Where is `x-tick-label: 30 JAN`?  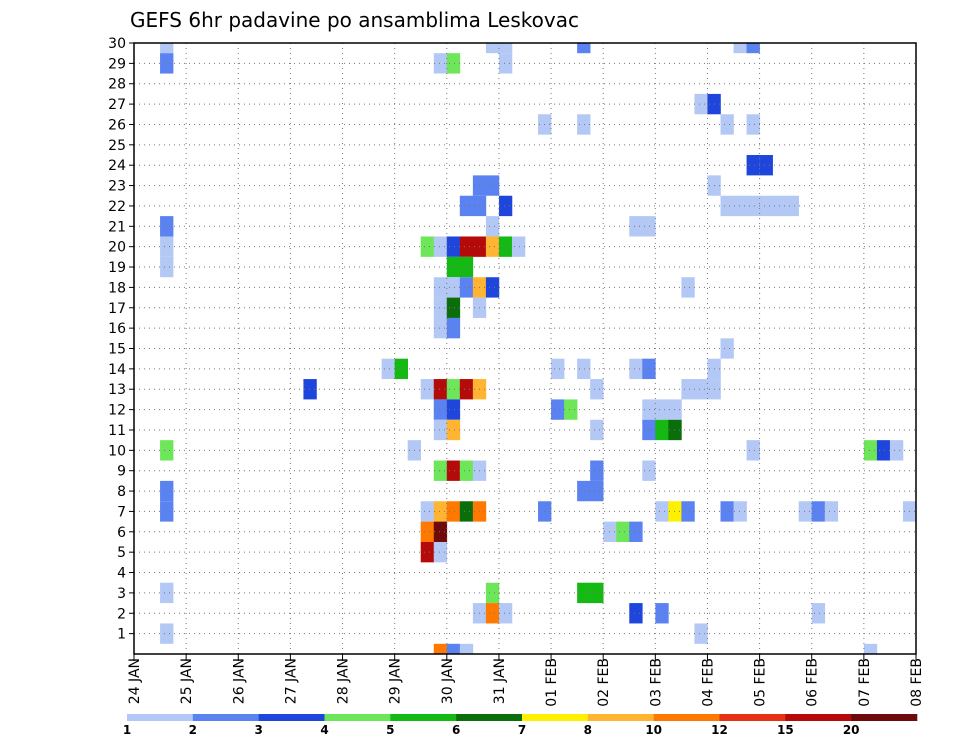 x-tick-label: 30 JAN is located at coordinates (448, 681).